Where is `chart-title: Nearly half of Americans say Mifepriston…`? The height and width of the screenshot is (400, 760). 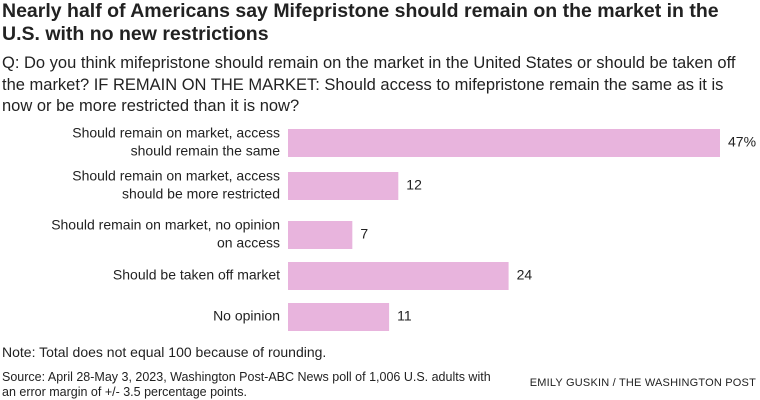 chart-title: Nearly half of Americans say Mifepriston… is located at coordinates (360, 22).